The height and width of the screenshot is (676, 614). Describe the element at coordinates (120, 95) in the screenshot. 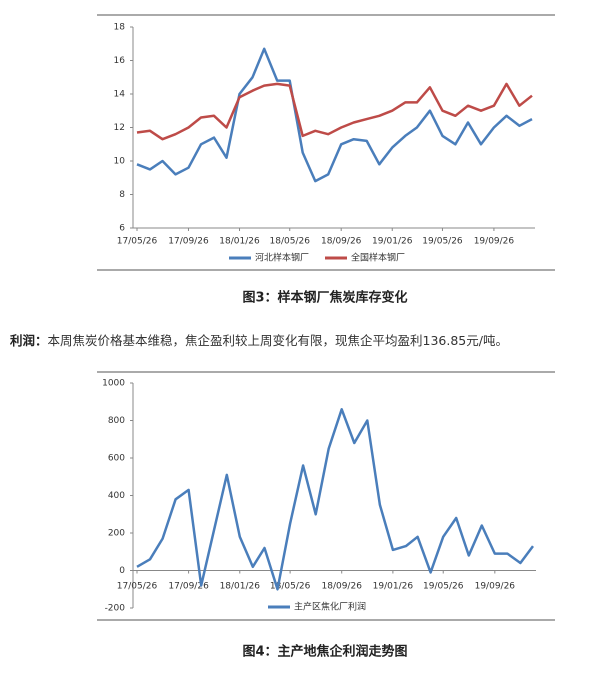

I see `y-tick-label: 14` at that location.